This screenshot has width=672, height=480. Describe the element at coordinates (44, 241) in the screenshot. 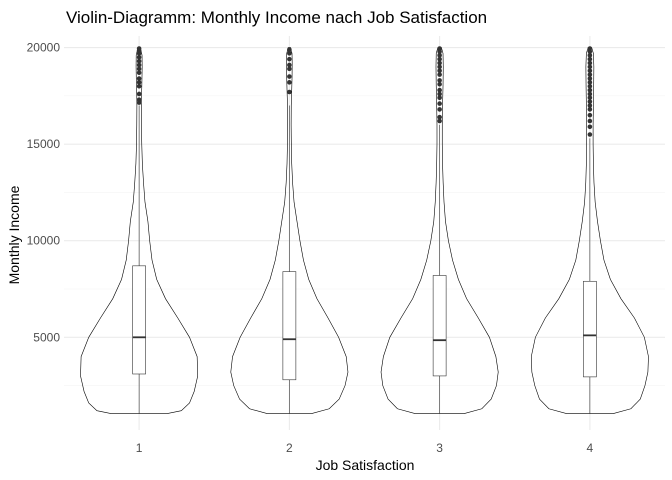

I see `y-tick-label: 10000` at that location.